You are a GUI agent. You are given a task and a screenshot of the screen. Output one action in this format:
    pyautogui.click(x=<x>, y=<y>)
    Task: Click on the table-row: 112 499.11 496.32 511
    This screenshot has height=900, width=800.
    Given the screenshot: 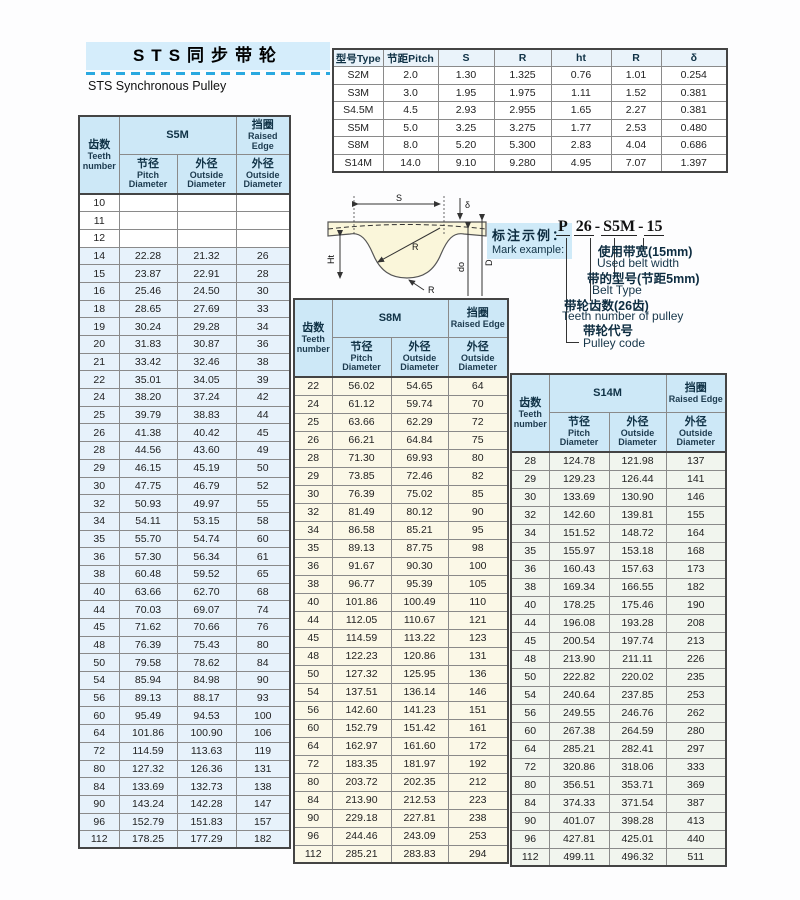 What is the action you would take?
    pyautogui.click(x=618, y=857)
    